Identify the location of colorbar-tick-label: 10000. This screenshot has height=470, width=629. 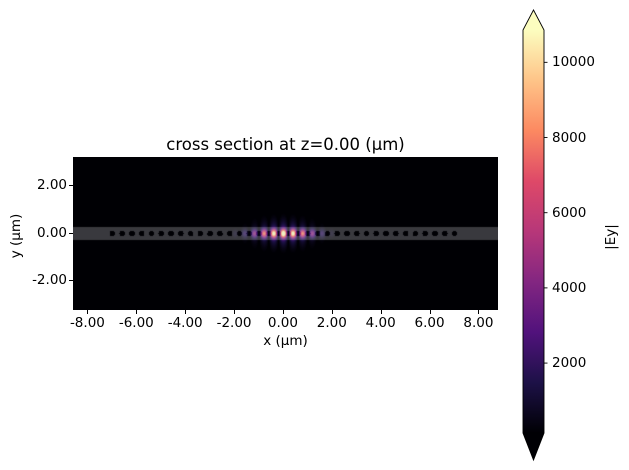
(573, 62).